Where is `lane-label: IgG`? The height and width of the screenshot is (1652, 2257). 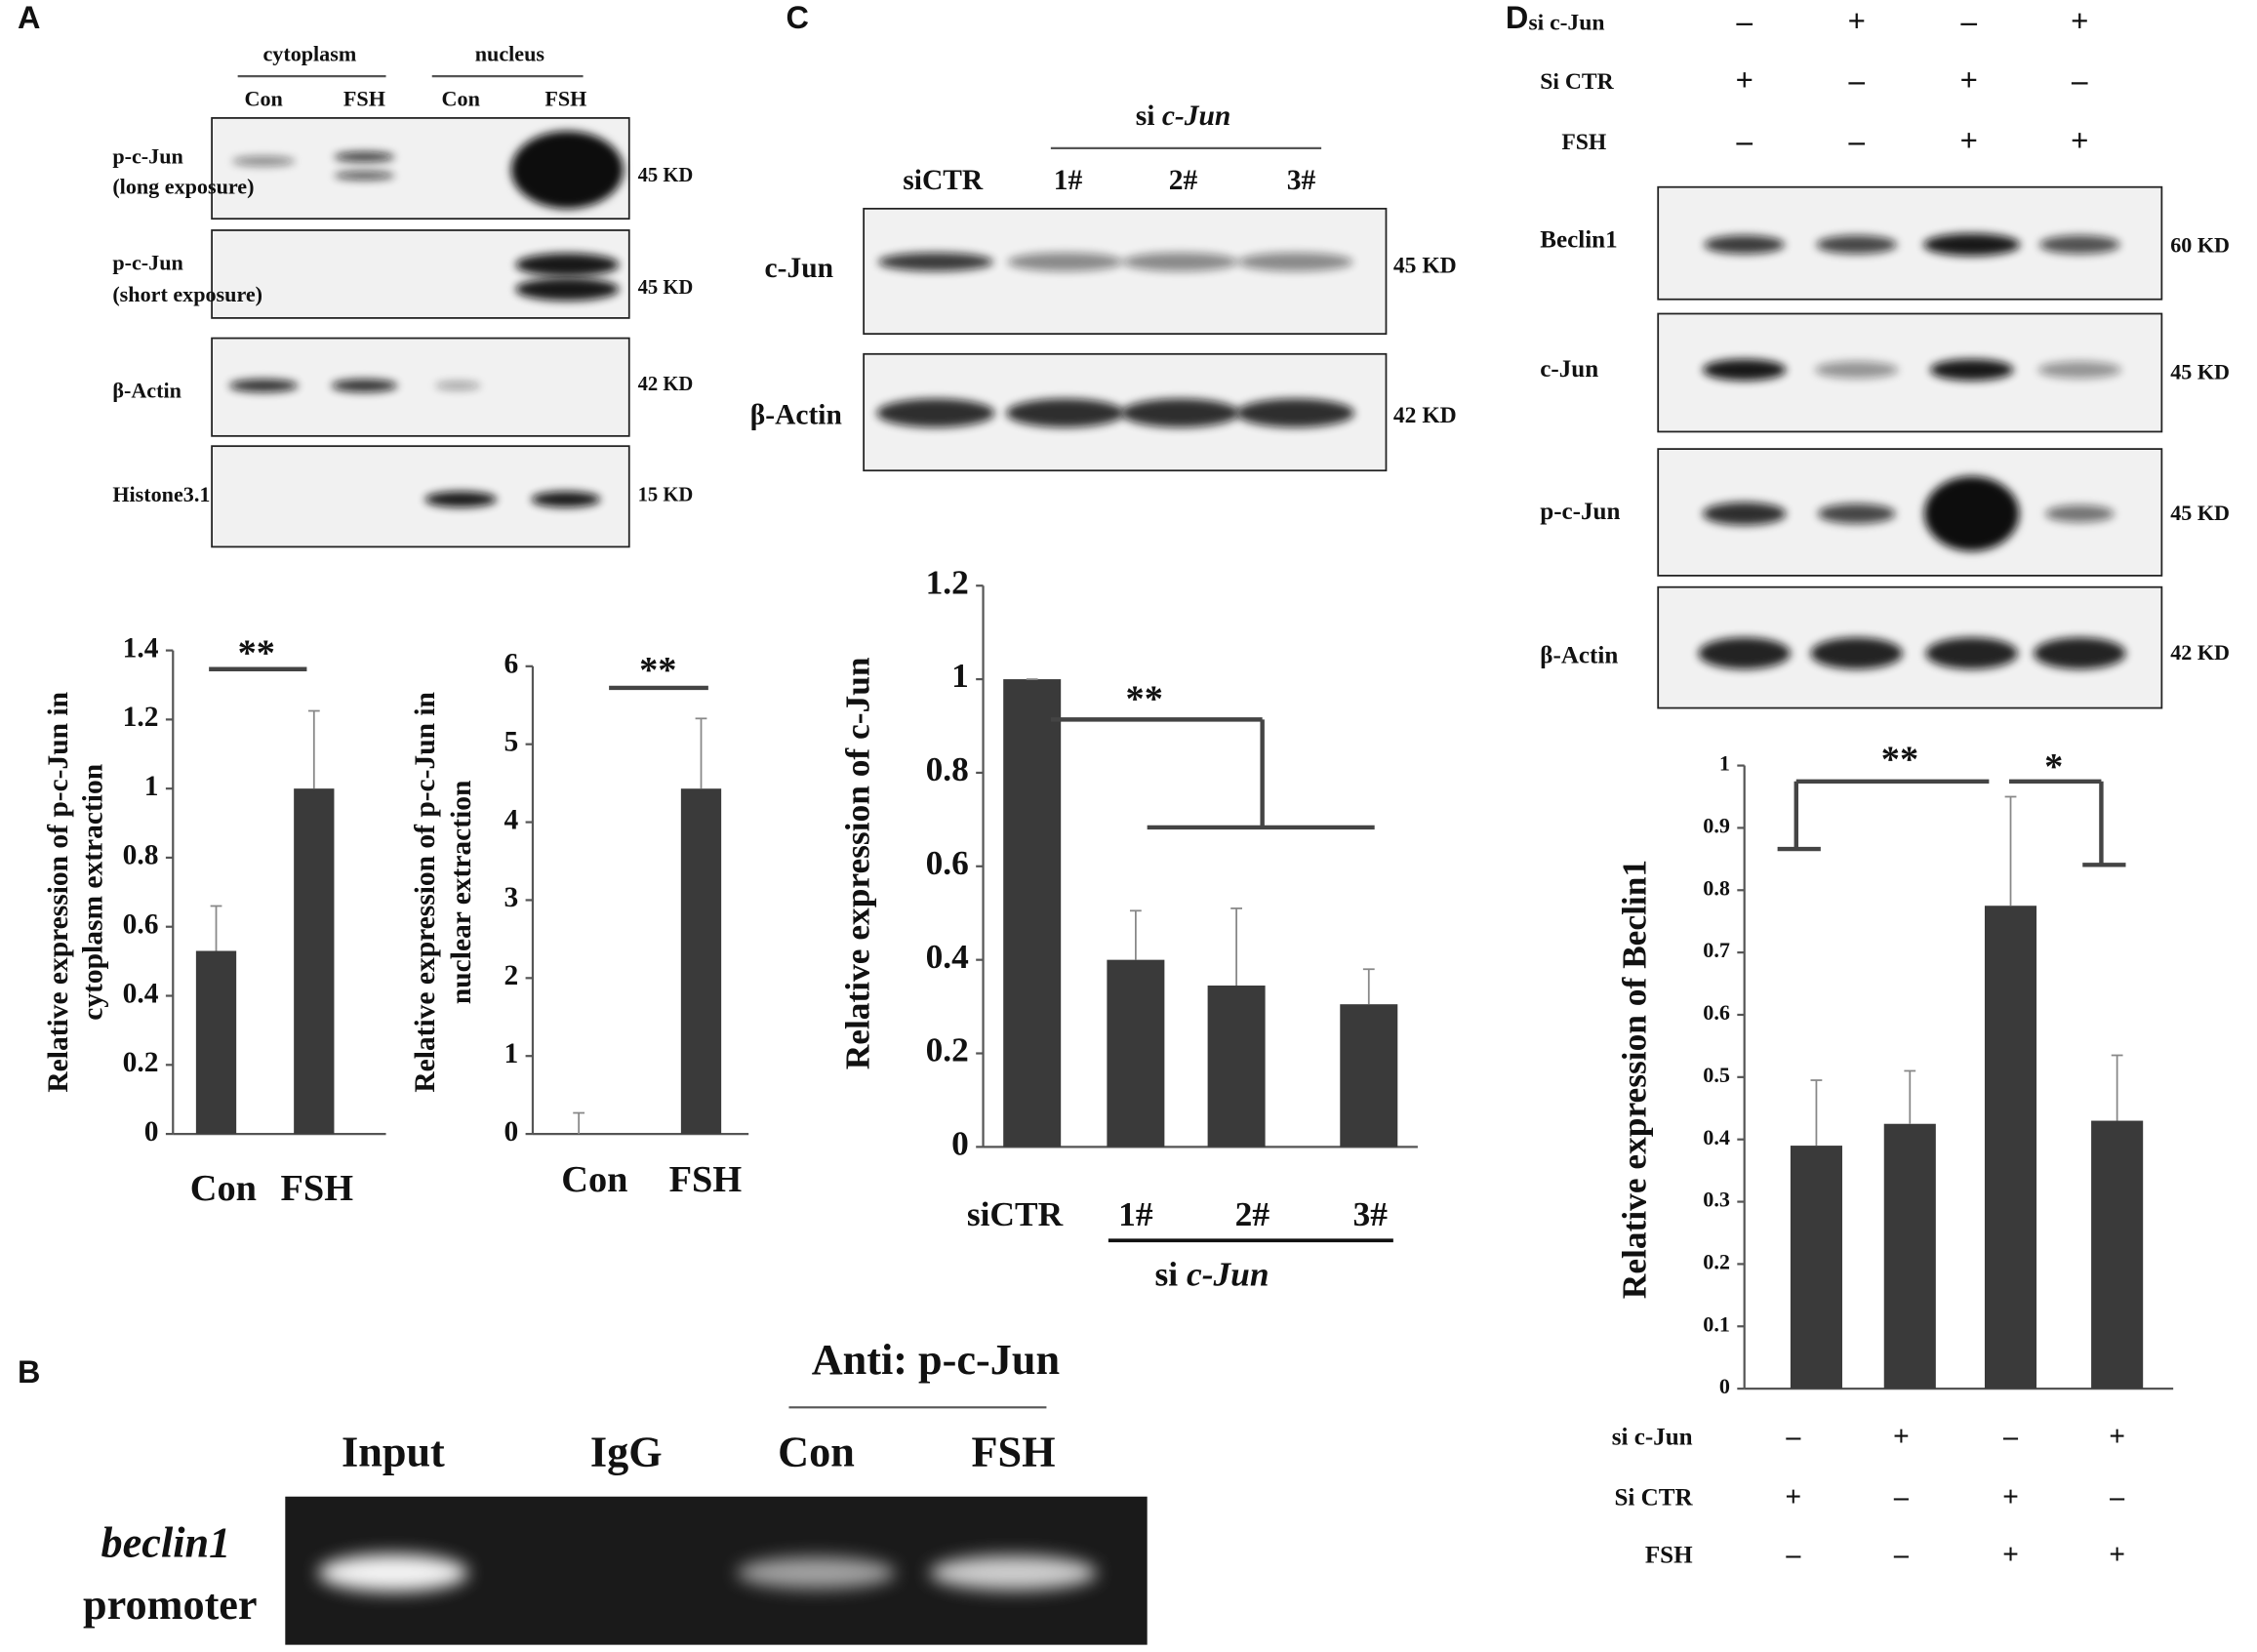 lane-label: IgG is located at coordinates (626, 1452).